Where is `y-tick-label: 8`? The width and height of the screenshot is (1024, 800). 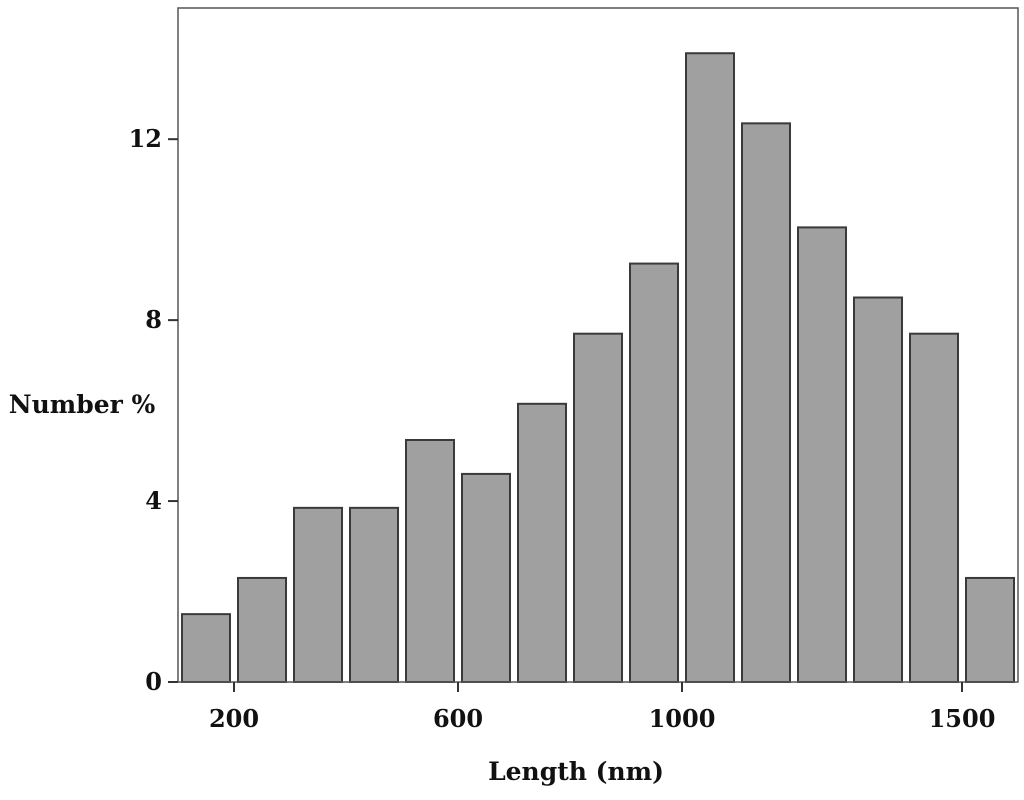 y-tick-label: 8 is located at coordinates (153, 319).